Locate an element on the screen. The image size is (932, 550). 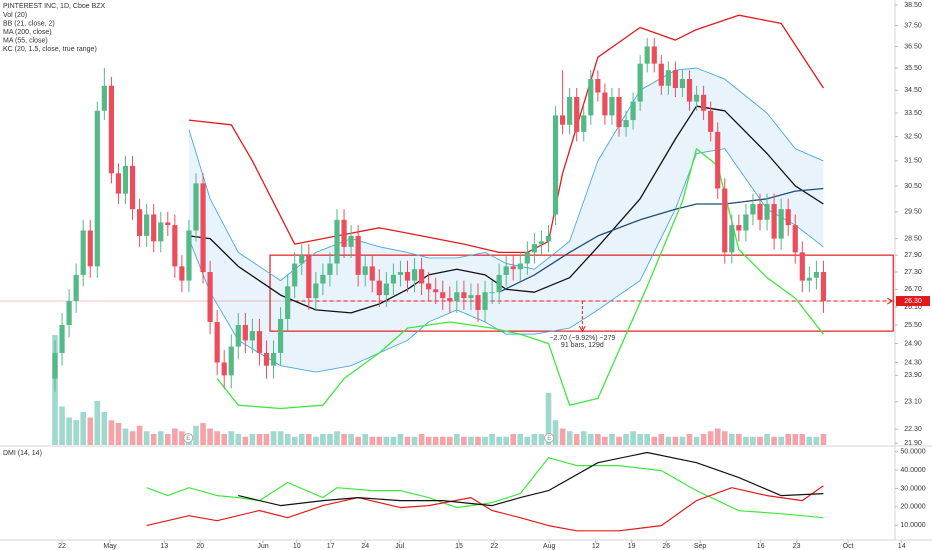
y-tick-label: 27.90 is located at coordinates (913, 255).